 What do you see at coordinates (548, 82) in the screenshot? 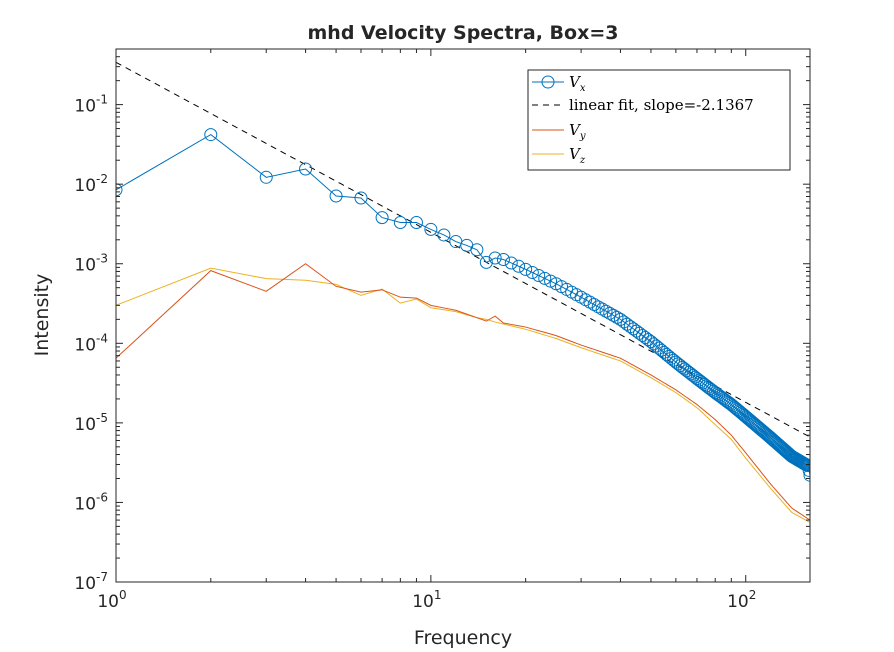
I see `legend-vx-marker` at bounding box center [548, 82].